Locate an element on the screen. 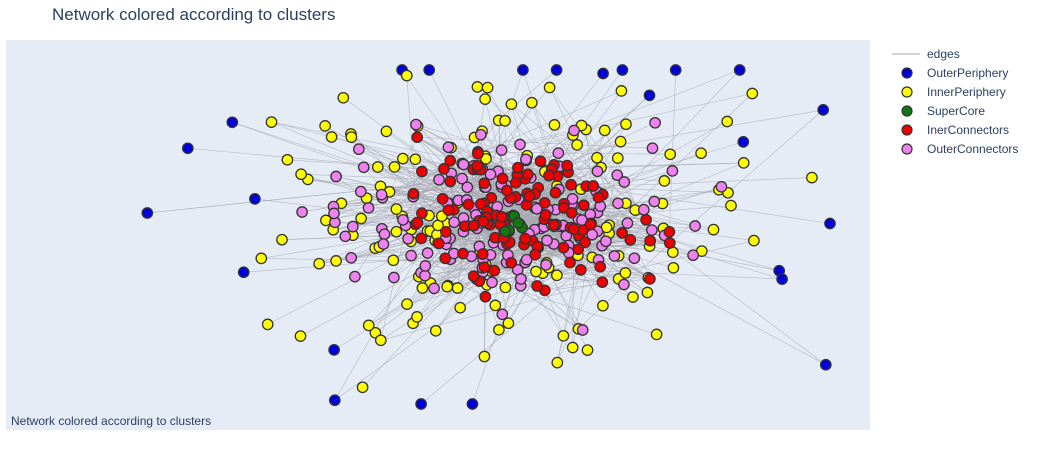  legend-item-inerconnectors: InerConnectors is located at coordinates (954, 129).